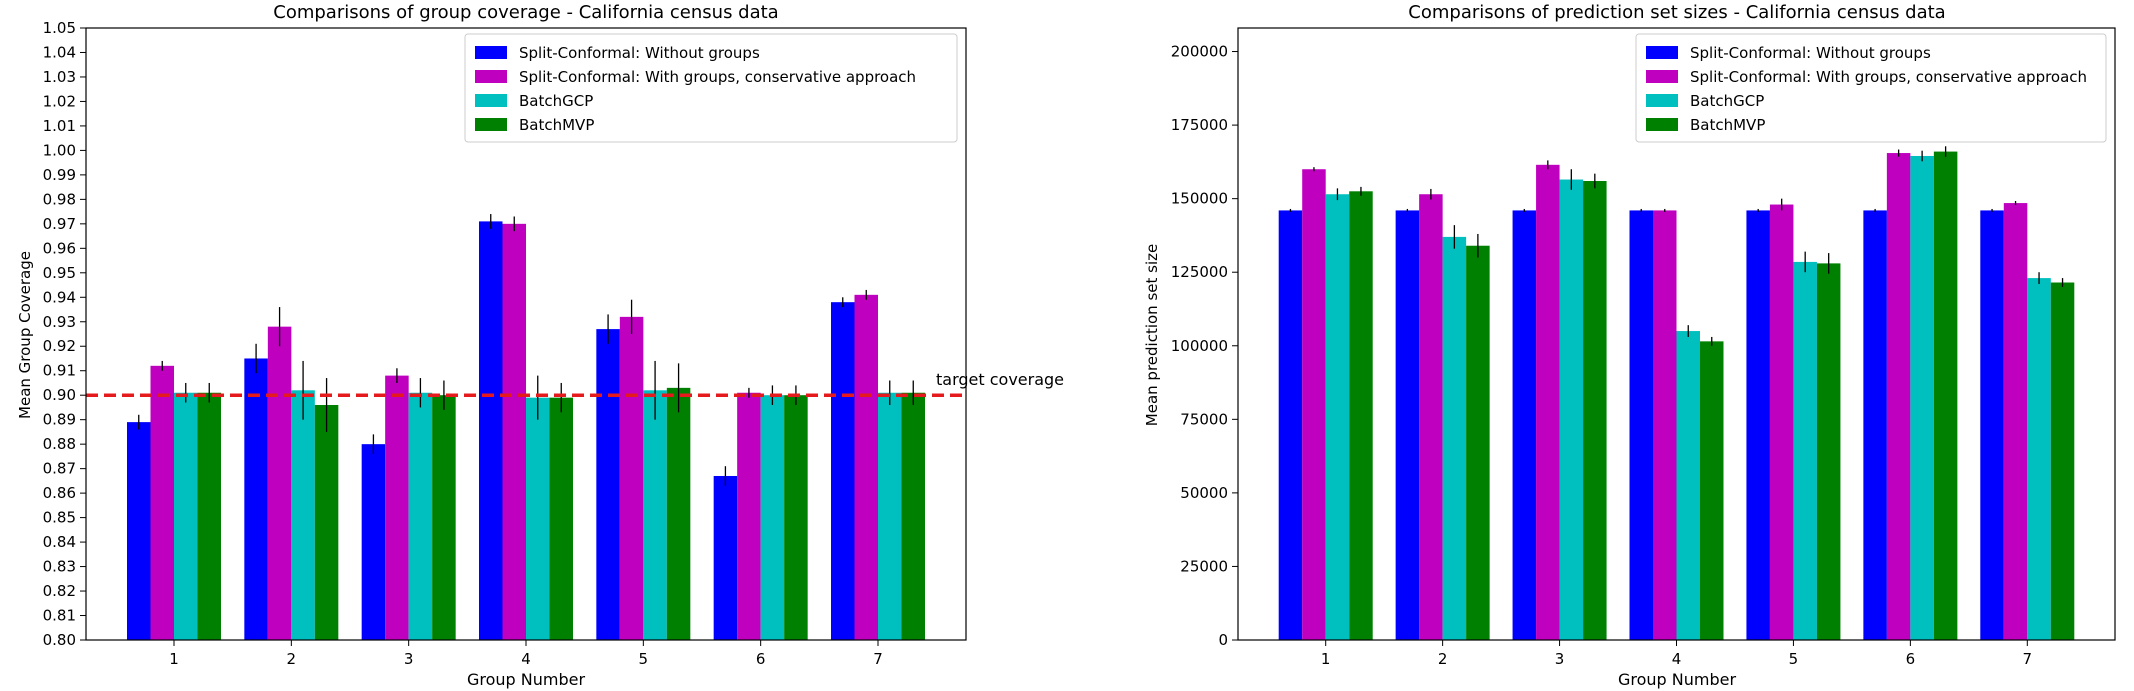 Image resolution: width=2134 pixels, height=691 pixels. What do you see at coordinates (59, 371) in the screenshot?
I see `y-tick-label: 0.91` at bounding box center [59, 371].